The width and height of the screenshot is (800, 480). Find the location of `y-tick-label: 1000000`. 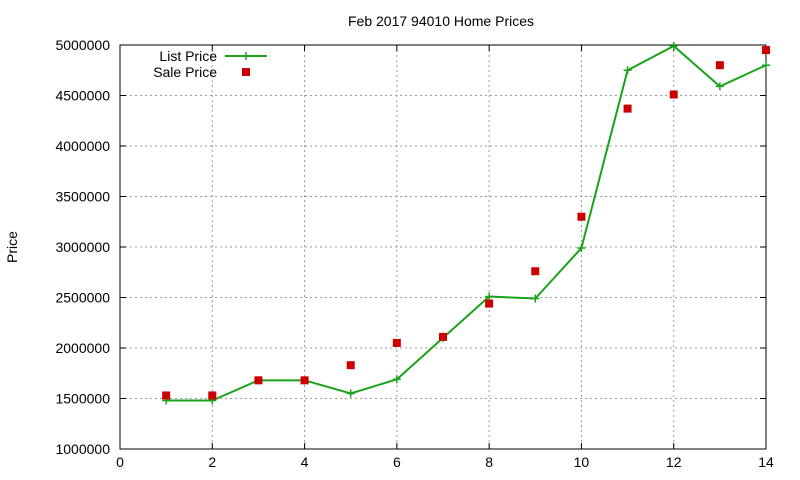

y-tick-label: 1000000 is located at coordinates (82, 449).